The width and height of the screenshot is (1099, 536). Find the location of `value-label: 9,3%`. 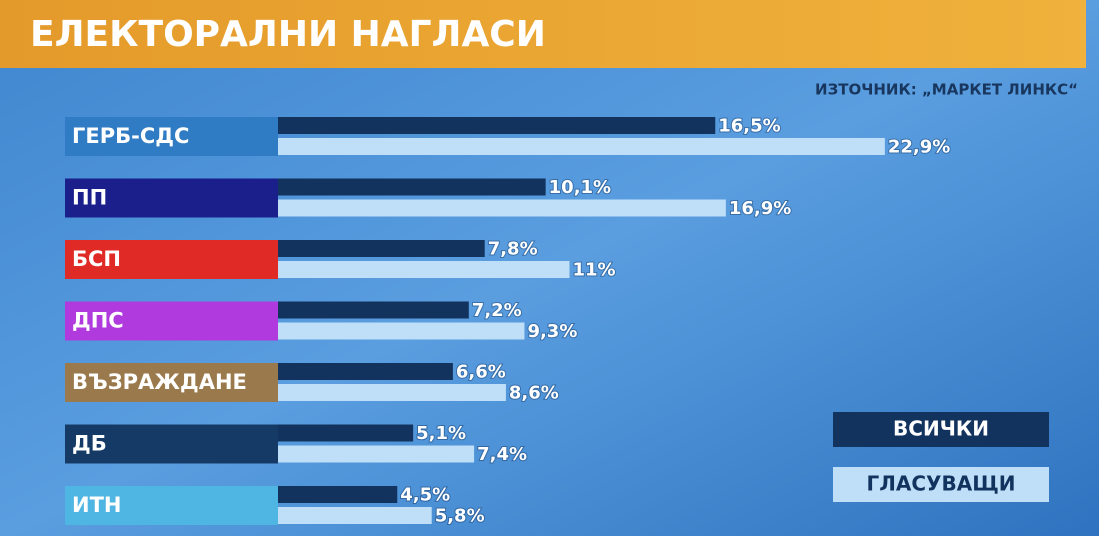

value-label: 9,3% is located at coordinates (552, 331).